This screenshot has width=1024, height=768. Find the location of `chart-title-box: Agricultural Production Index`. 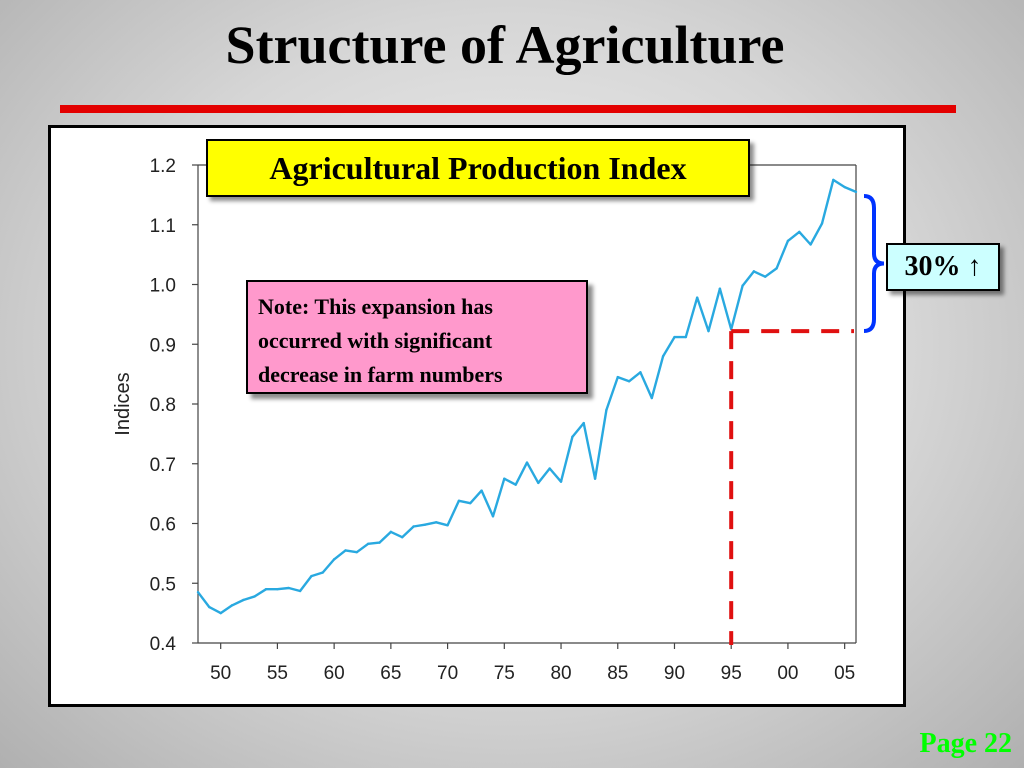

chart-title-box: Agricultural Production Index is located at coordinates (478, 168).